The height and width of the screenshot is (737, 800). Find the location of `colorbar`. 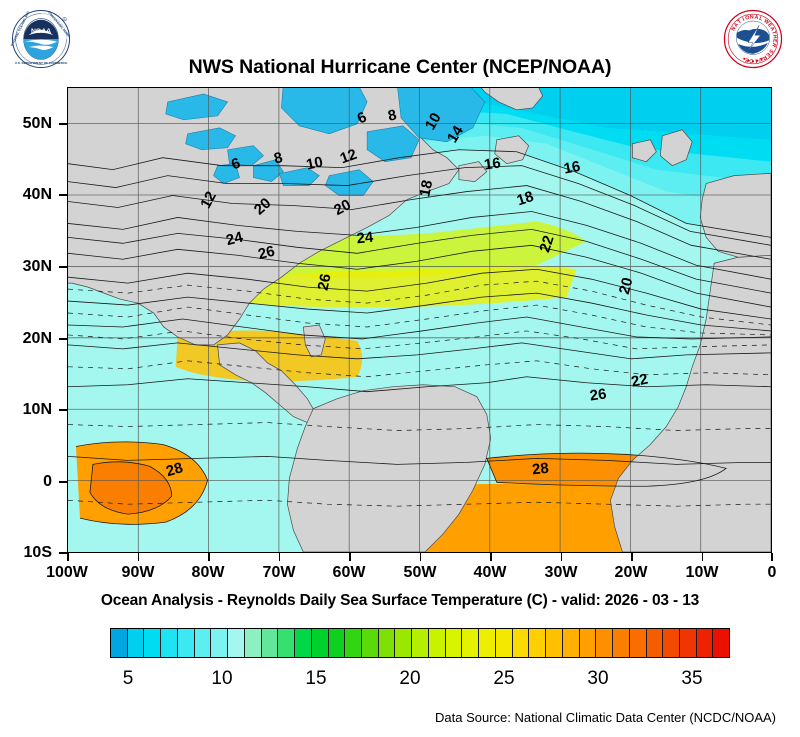

colorbar is located at coordinates (420, 643).